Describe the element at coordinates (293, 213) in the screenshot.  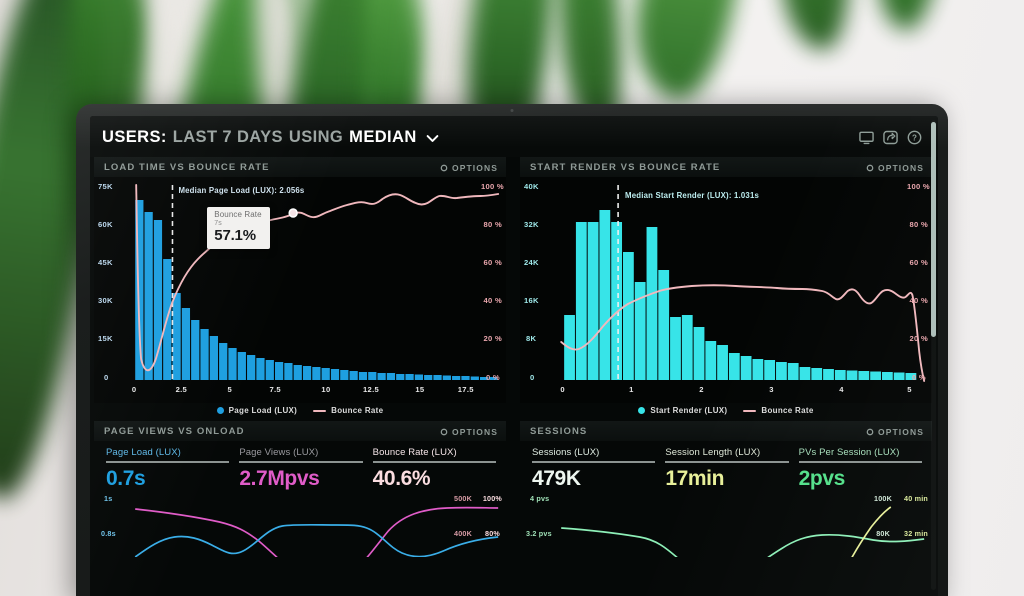
I see `tooltip-data-point` at that location.